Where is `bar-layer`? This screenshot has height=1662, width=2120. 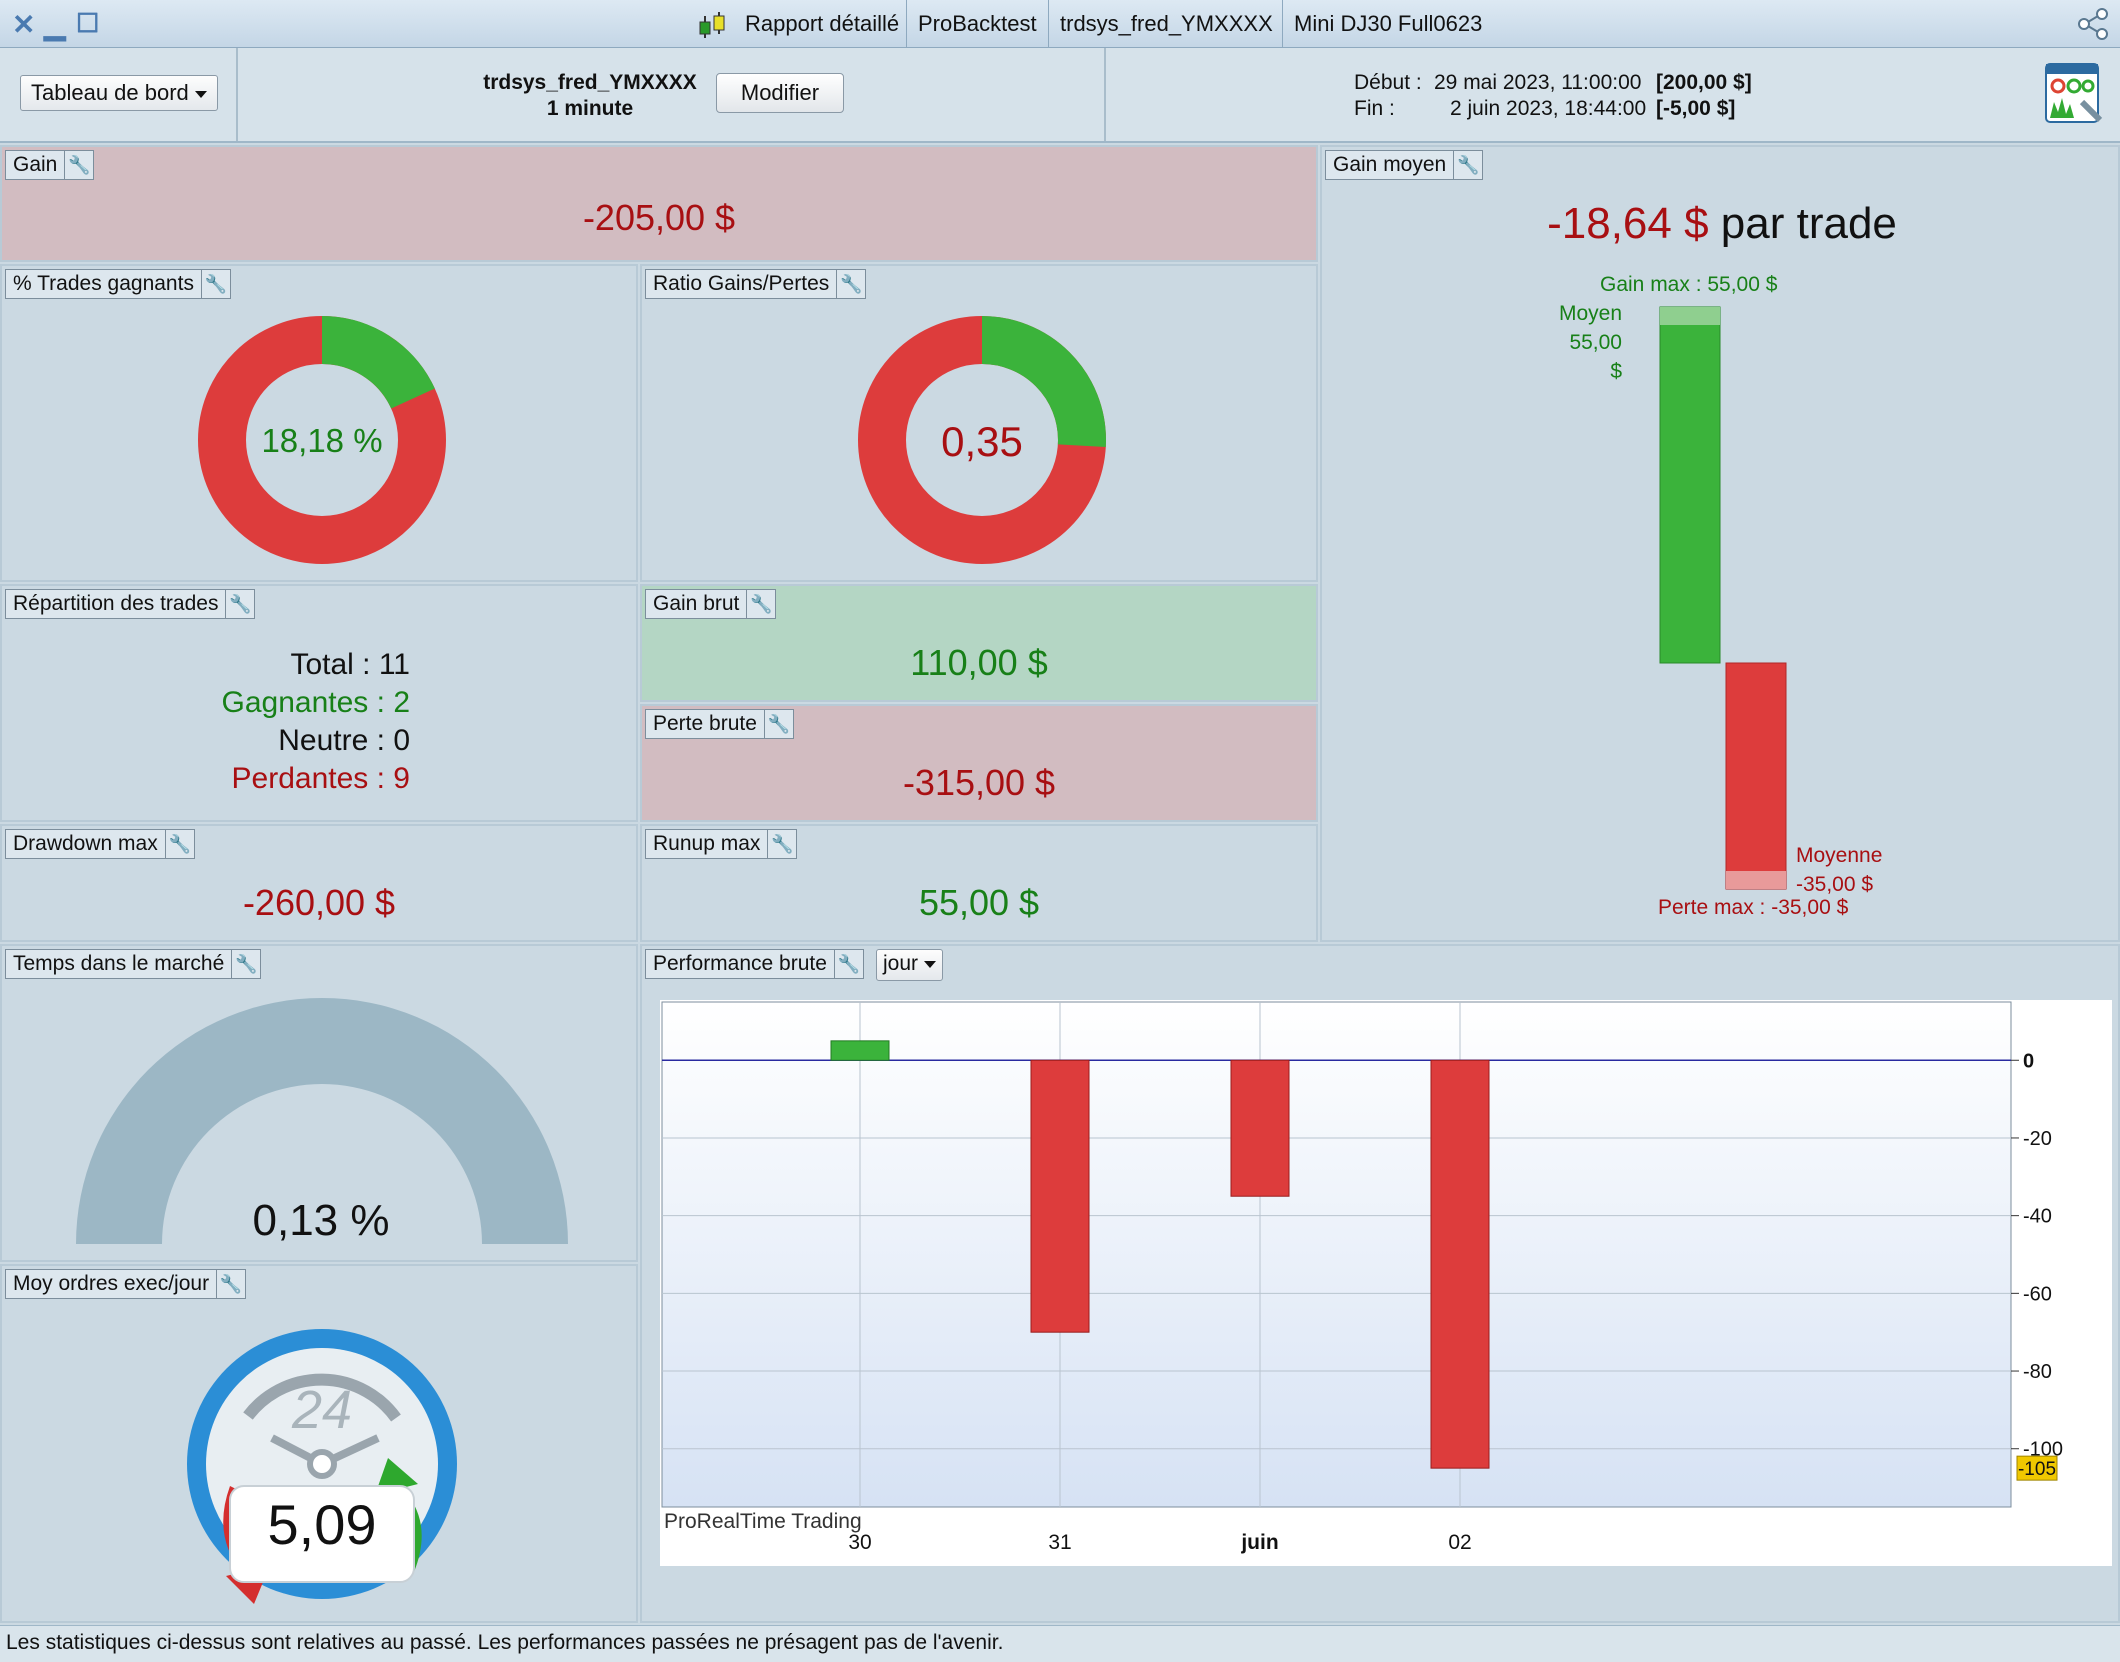
bar-layer is located at coordinates (1160, 1254).